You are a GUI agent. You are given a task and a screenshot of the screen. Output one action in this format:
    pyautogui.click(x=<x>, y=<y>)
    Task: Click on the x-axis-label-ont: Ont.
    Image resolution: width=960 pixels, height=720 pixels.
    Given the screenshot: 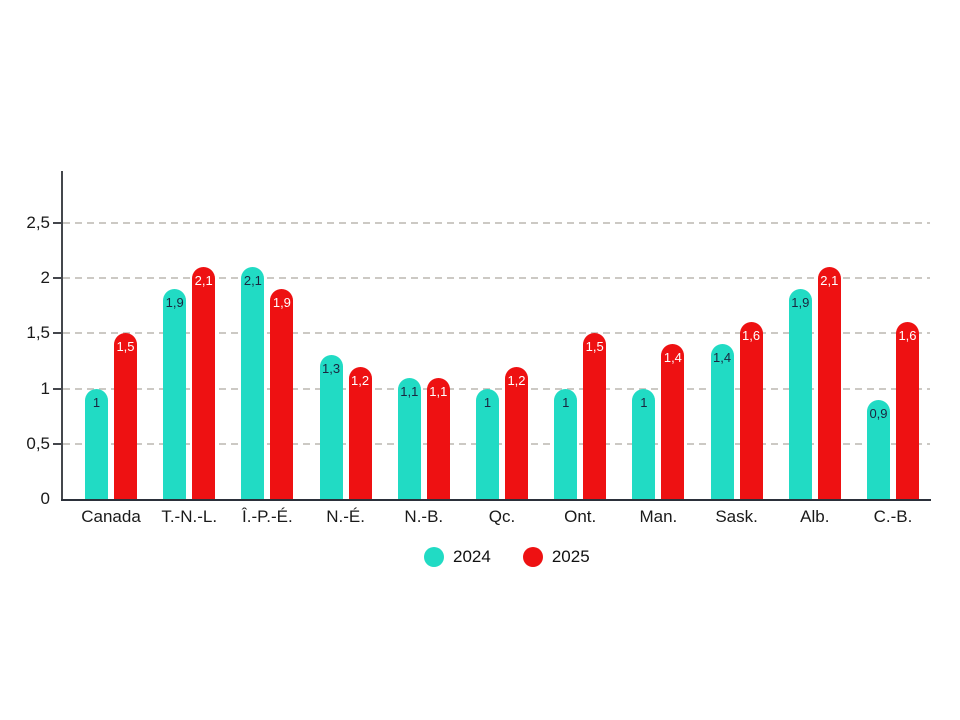 What is the action you would take?
    pyautogui.click(x=580, y=516)
    